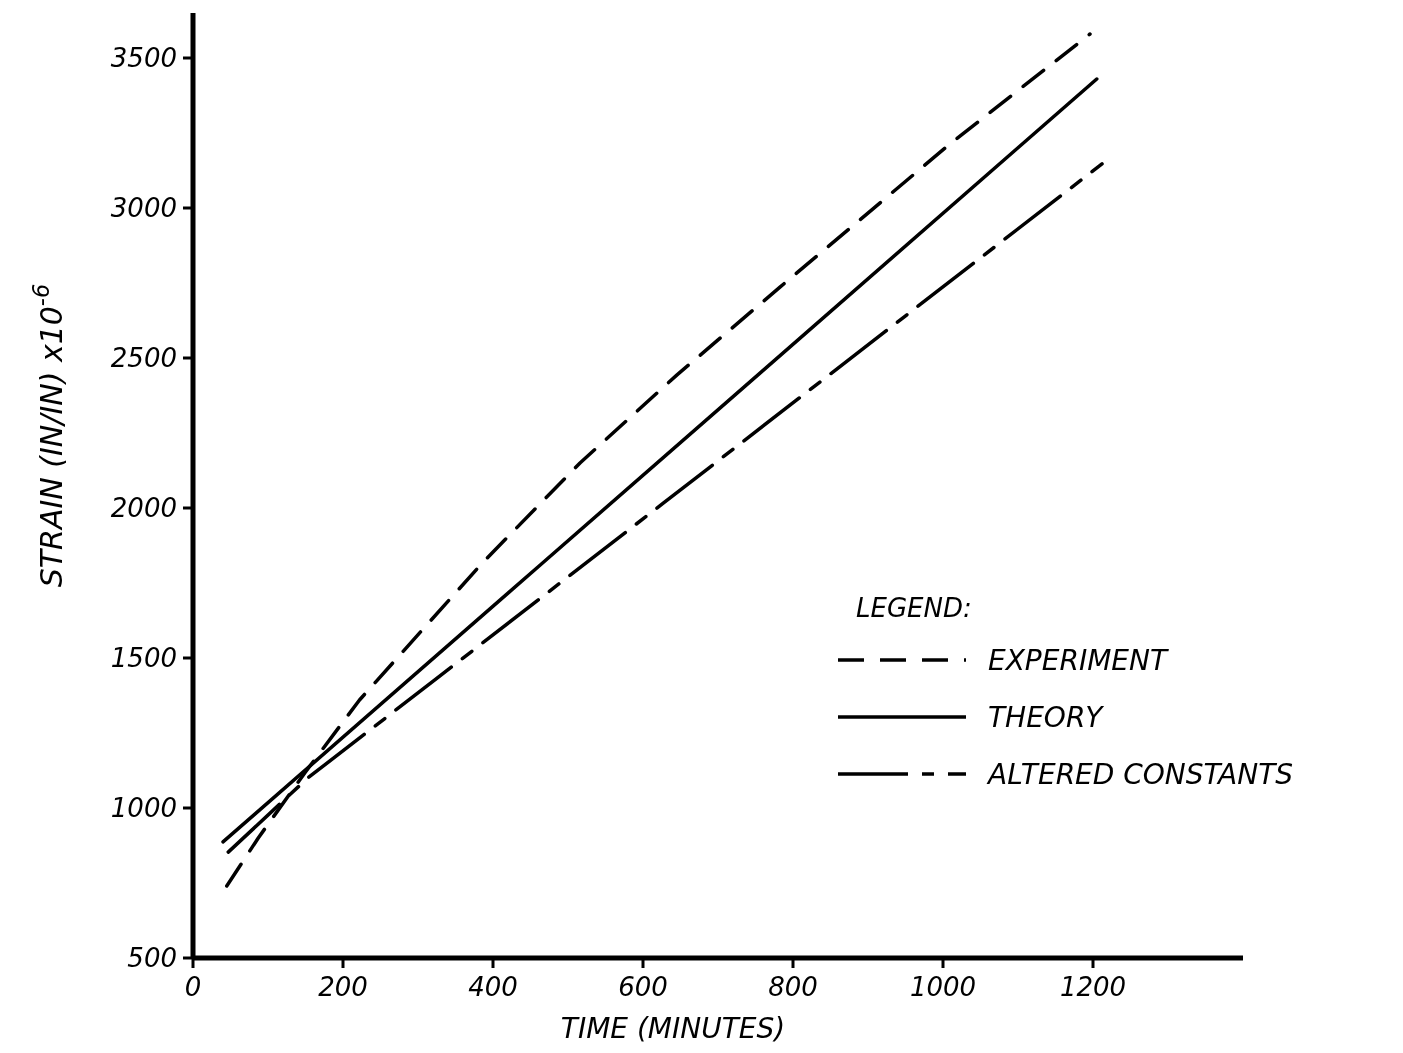  What do you see at coordinates (193, 987) in the screenshot?
I see `x-tick-label: 0` at bounding box center [193, 987].